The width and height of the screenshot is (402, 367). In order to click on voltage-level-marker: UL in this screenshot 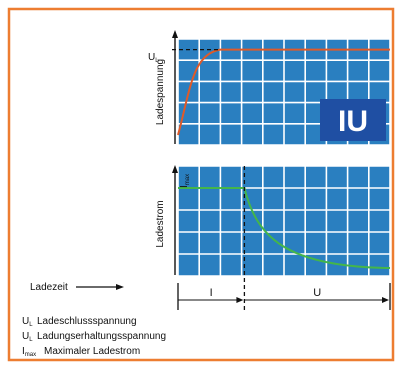, I will do `click(153, 58)`.